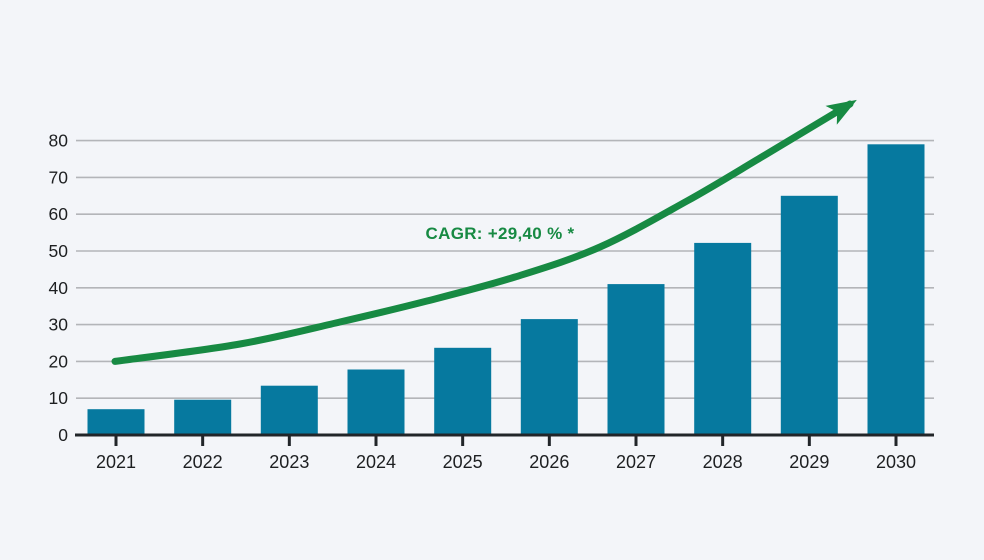  Describe the element at coordinates (59, 398) in the screenshot. I see `y-tick-label: 10` at that location.